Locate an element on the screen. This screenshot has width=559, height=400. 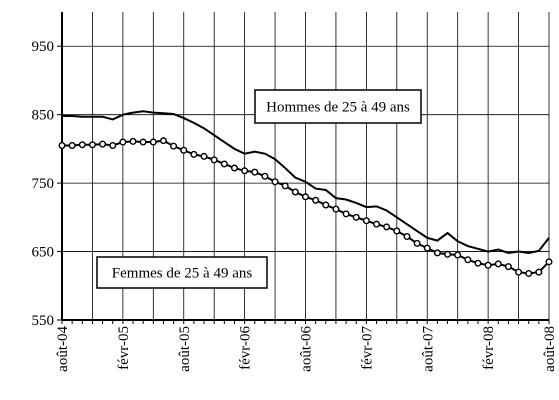
x-tick-label: févr-07 is located at coordinates (367, 348).